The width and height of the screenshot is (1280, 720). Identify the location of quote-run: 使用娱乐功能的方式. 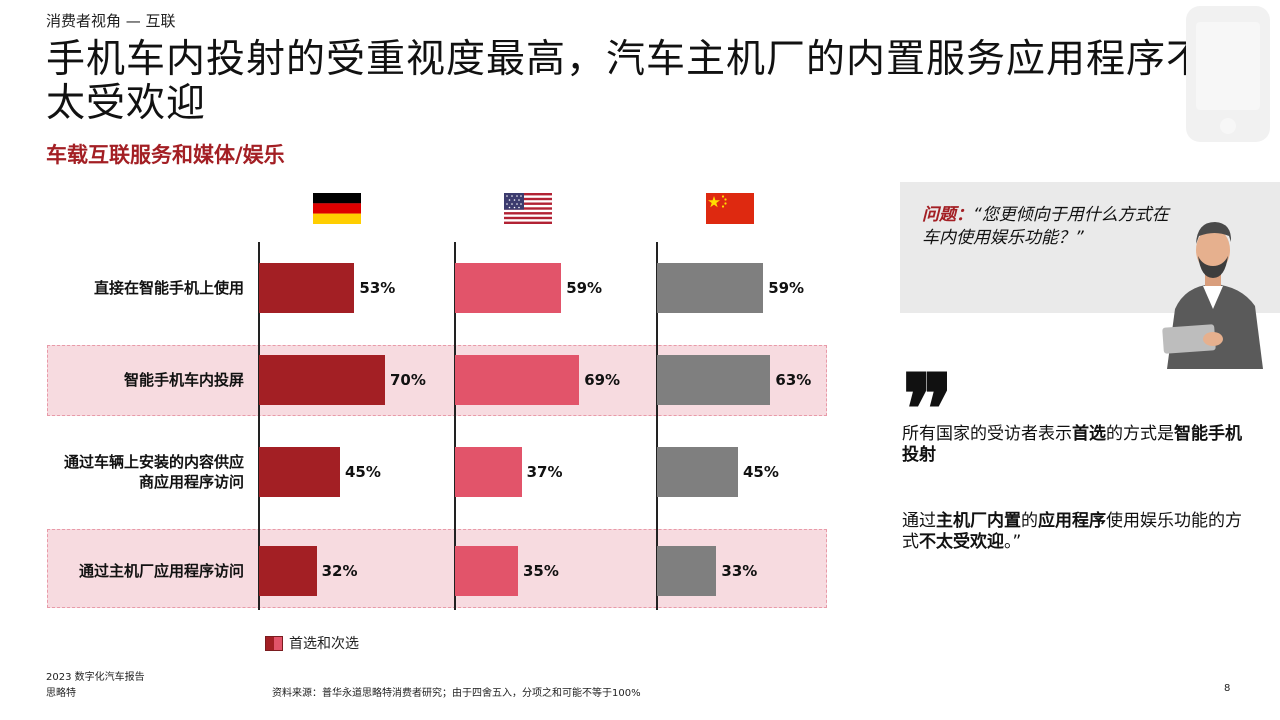
(1072, 531).